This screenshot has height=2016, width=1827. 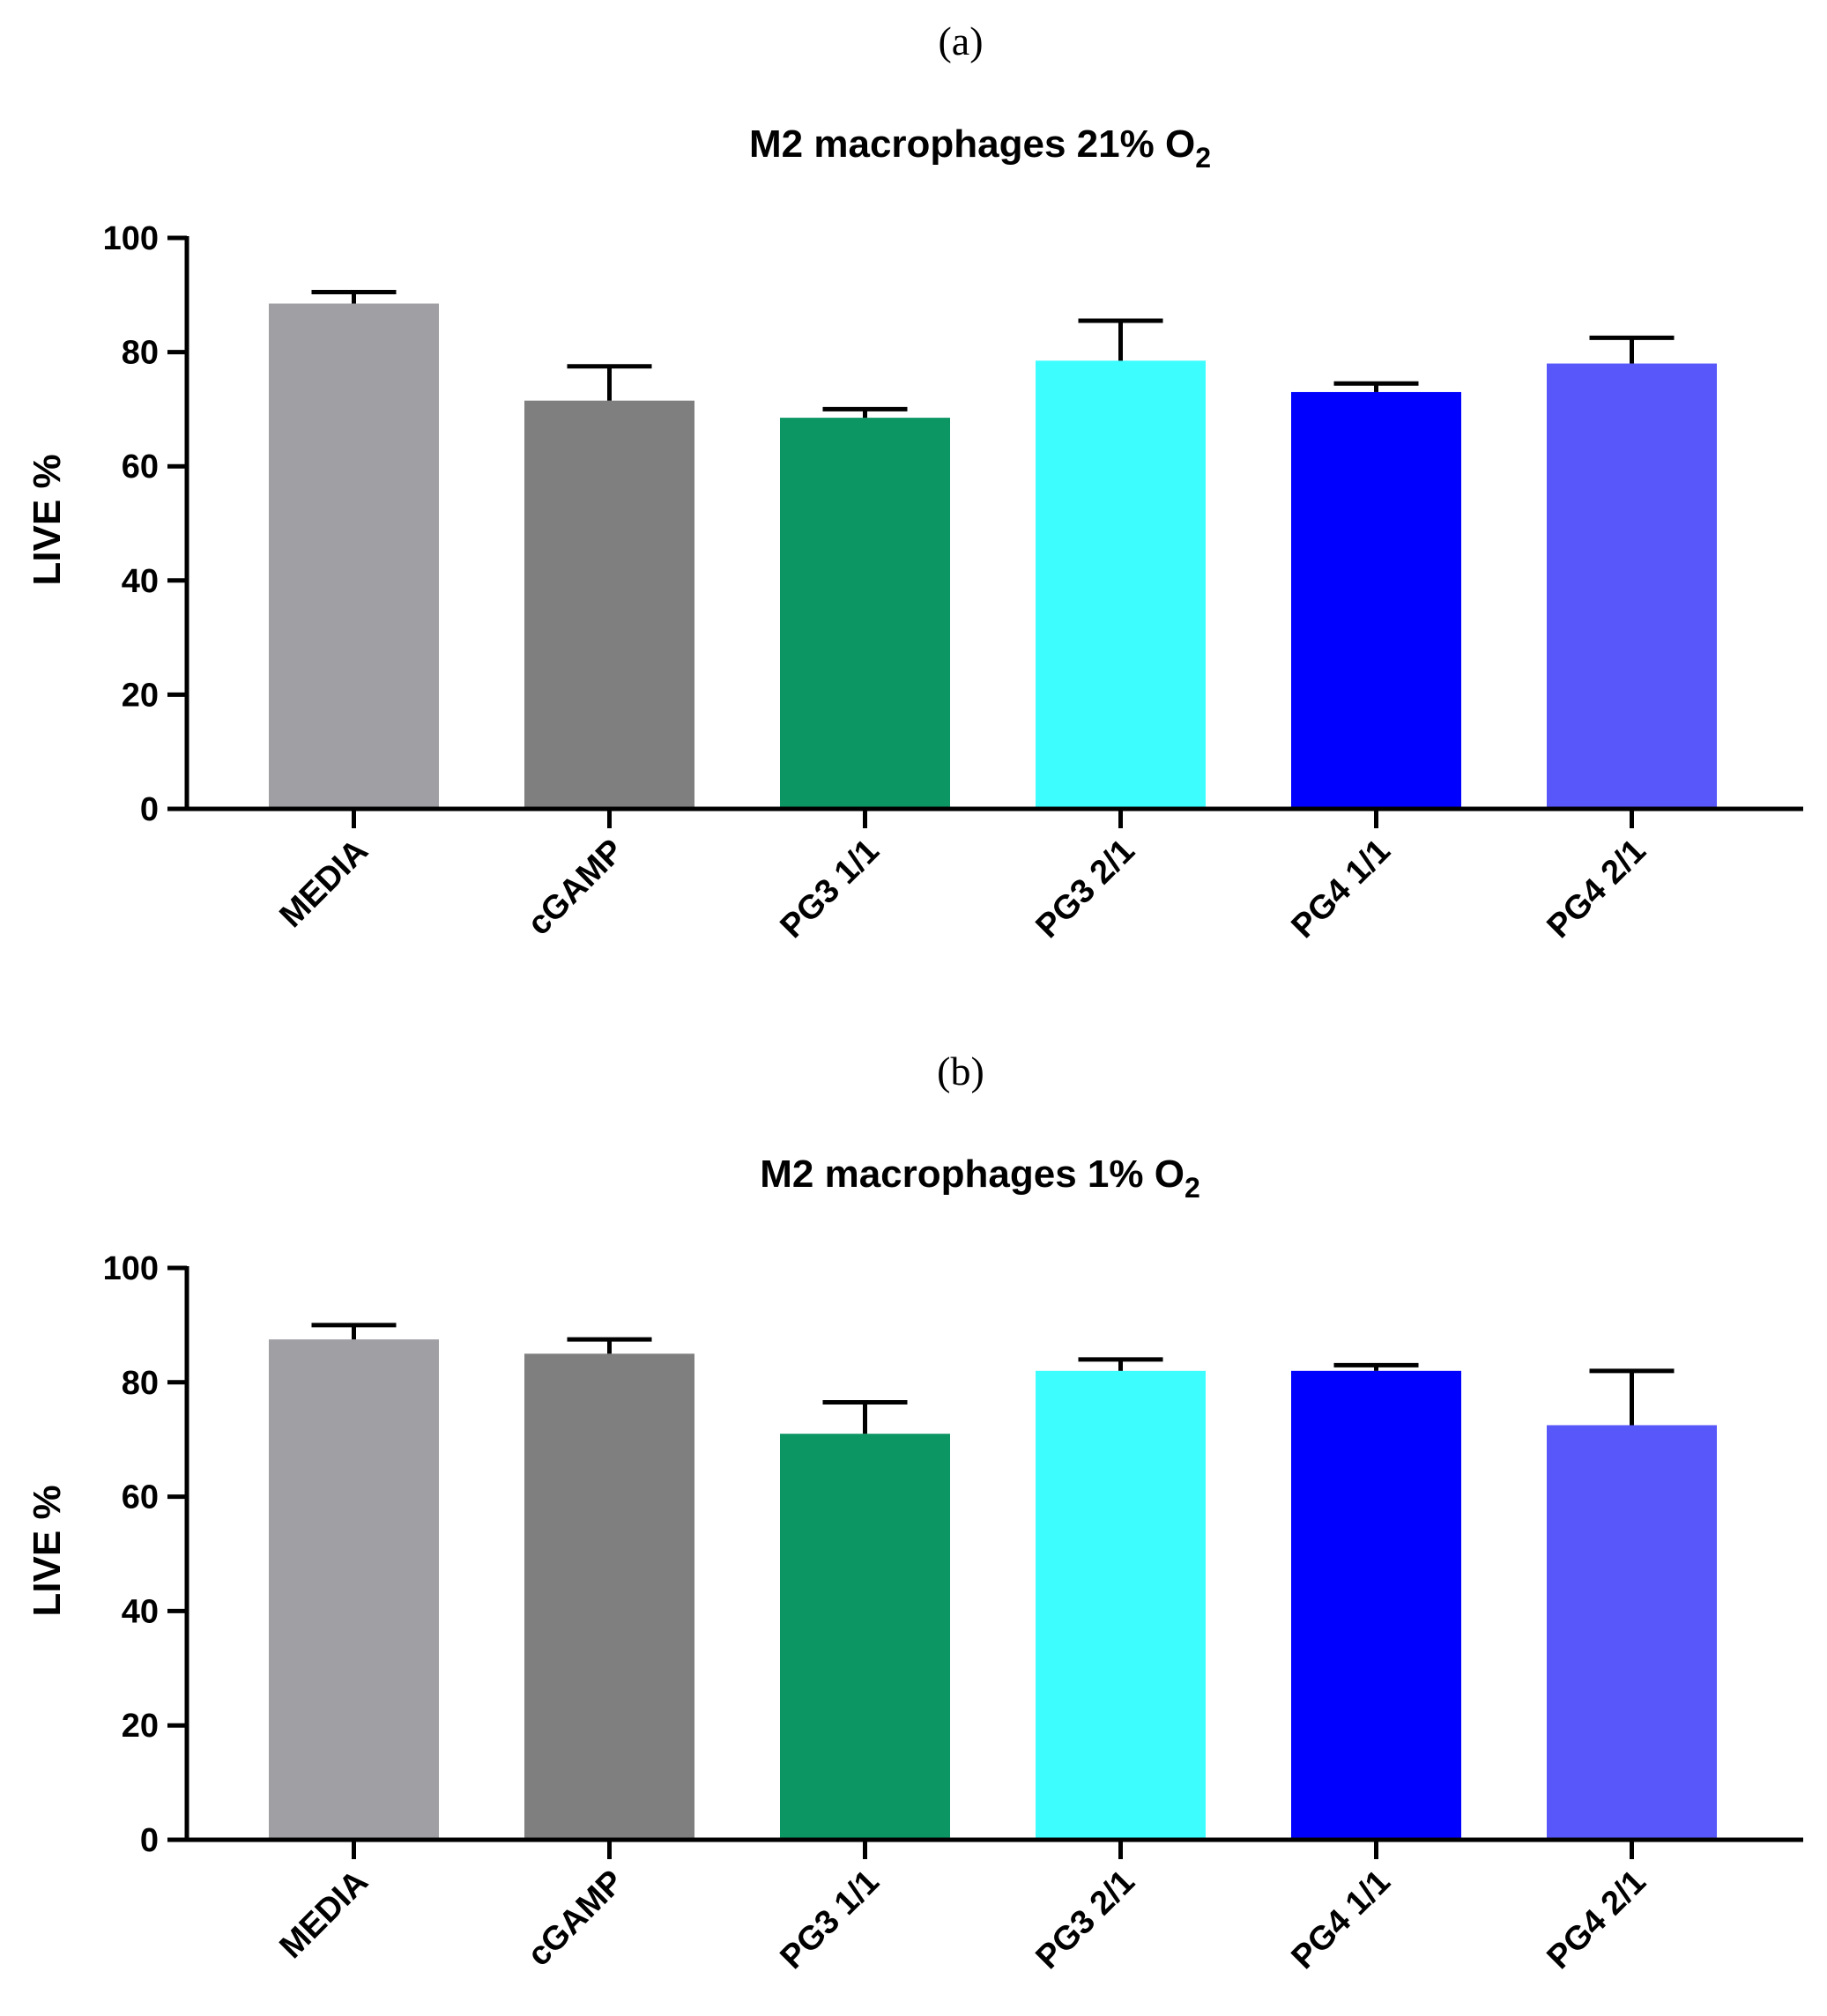 I want to click on y-tick-label-b-2: 40, so click(x=140, y=1611).